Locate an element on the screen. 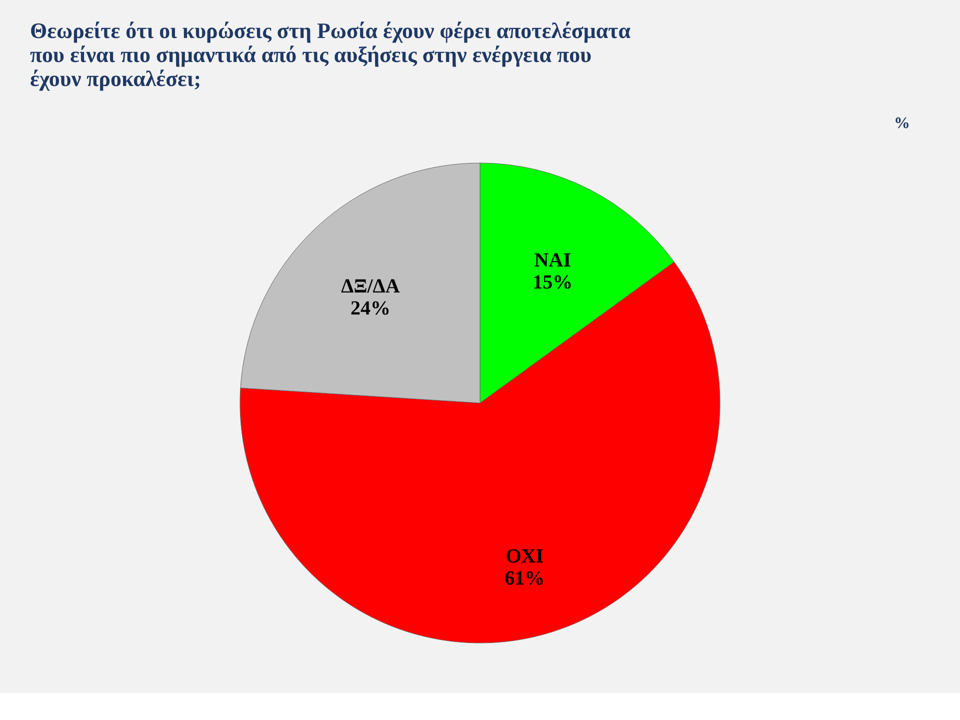  chart-title: Θεωρείτε ότι οι κυρώσεις στη Ρωσία έχουν φέρει αποτελέσματα που είναι πιο σημαντικά από τις αυξήσεις στην ενέργεια που έχουν προκαλέσει; is located at coordinates (331, 54).